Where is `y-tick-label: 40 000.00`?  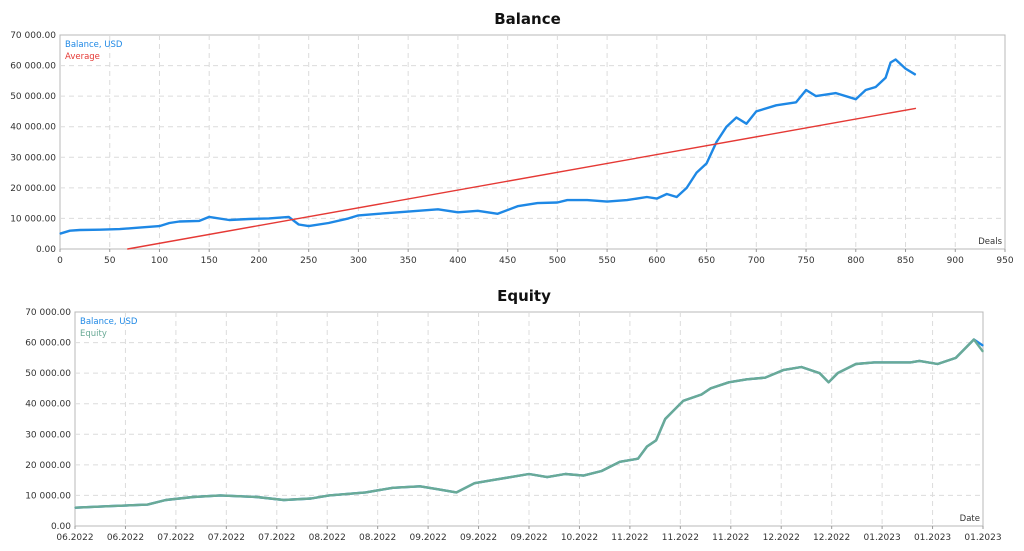 y-tick-label: 40 000.00 is located at coordinates (33, 128).